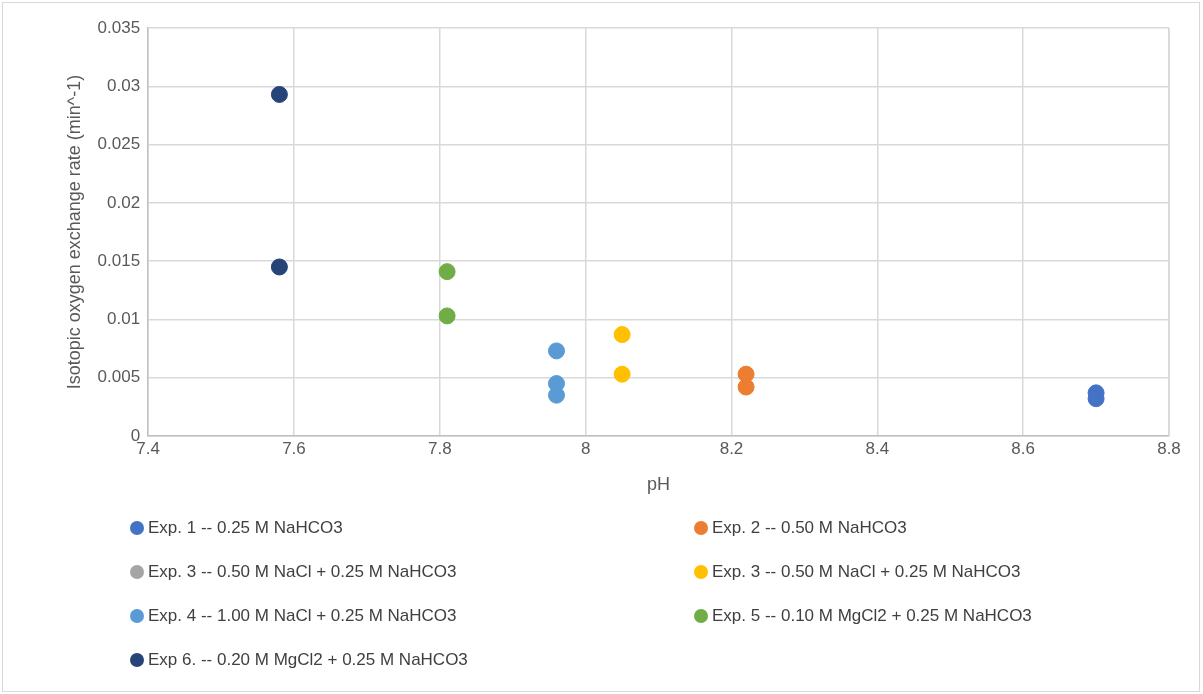  What do you see at coordinates (124, 319) in the screenshot?
I see `y-tick-label: 0.01` at bounding box center [124, 319].